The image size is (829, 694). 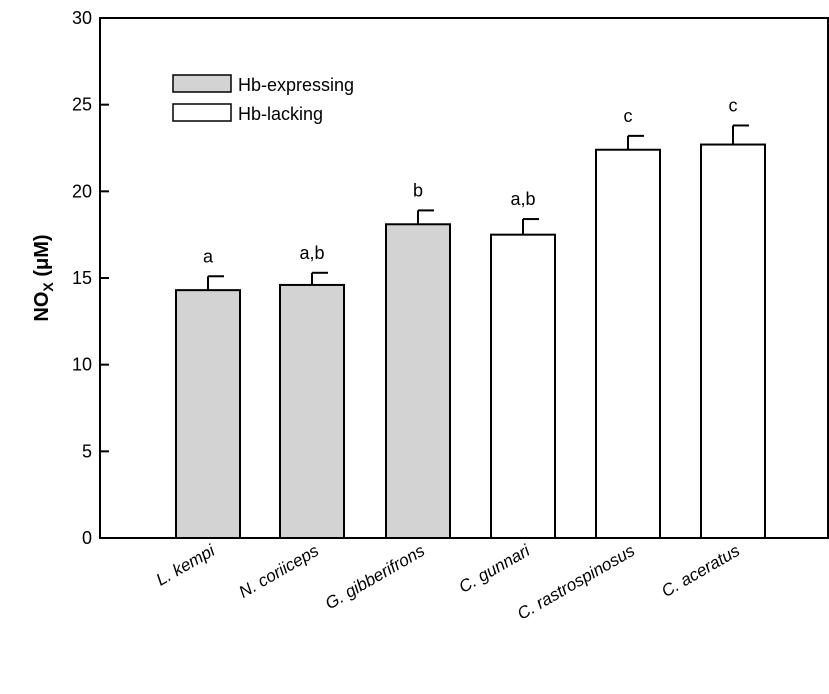 What do you see at coordinates (576, 582) in the screenshot?
I see `x-tick-label: C. rastrospinosus` at bounding box center [576, 582].